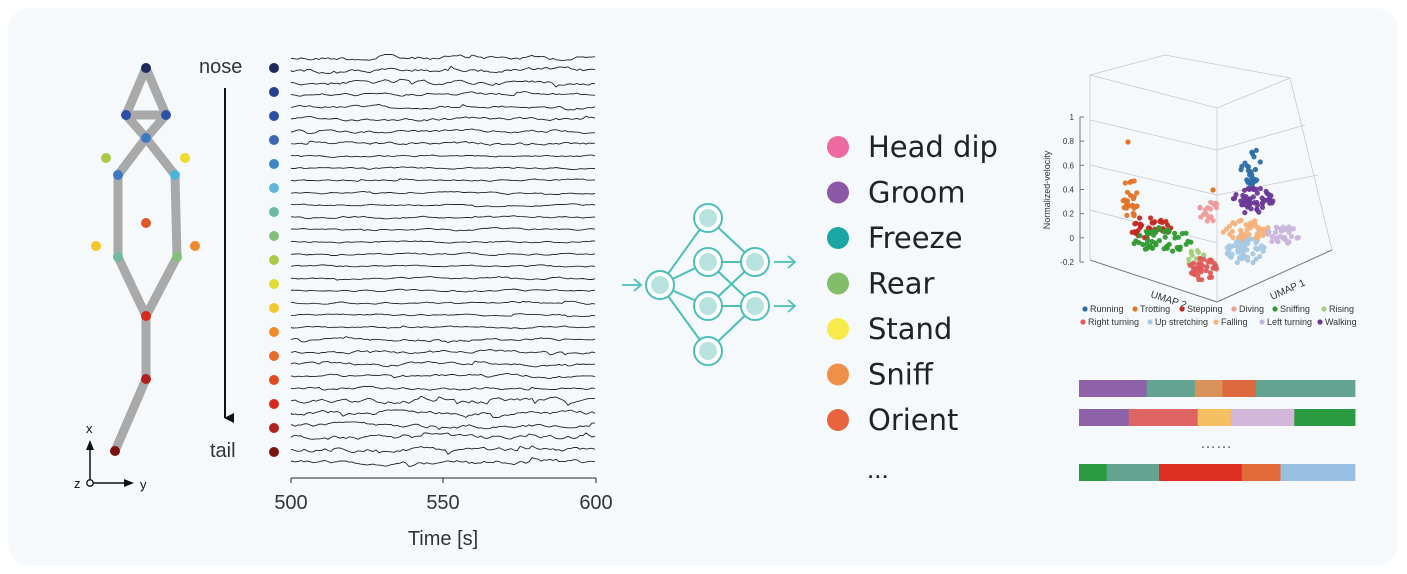  What do you see at coordinates (1047, 189) in the screenshot?
I see `umap-z-label: Normalized-velocity` at bounding box center [1047, 189].